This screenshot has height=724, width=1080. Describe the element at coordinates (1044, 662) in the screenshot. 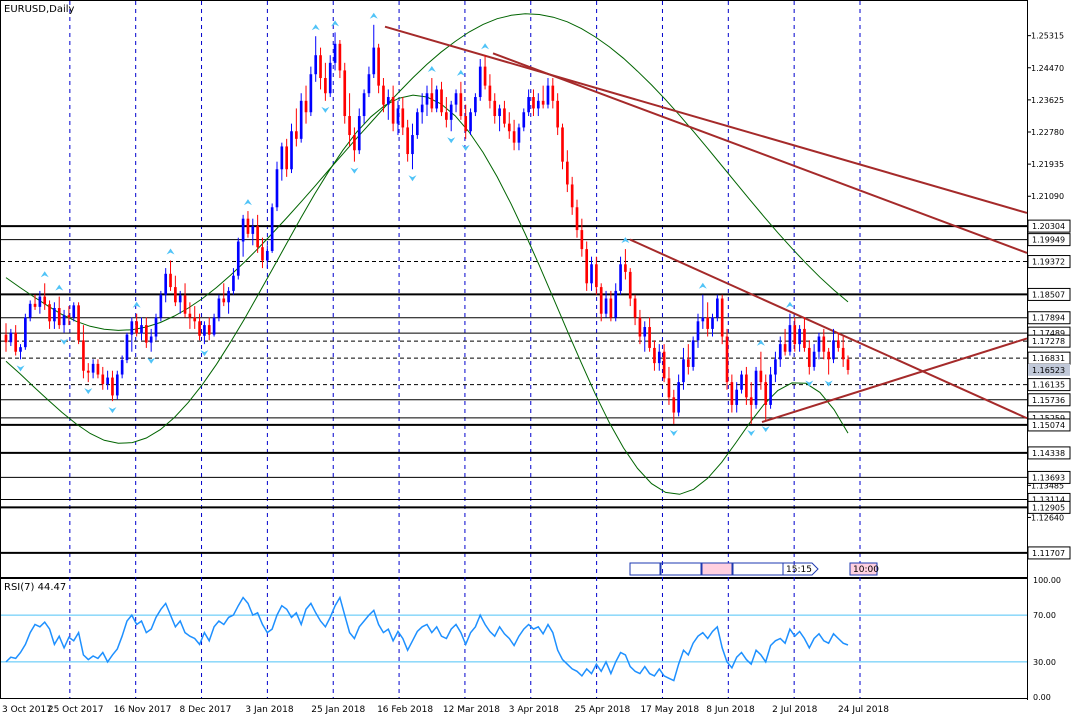

I see `rsi-tick-label: 30.00` at that location.